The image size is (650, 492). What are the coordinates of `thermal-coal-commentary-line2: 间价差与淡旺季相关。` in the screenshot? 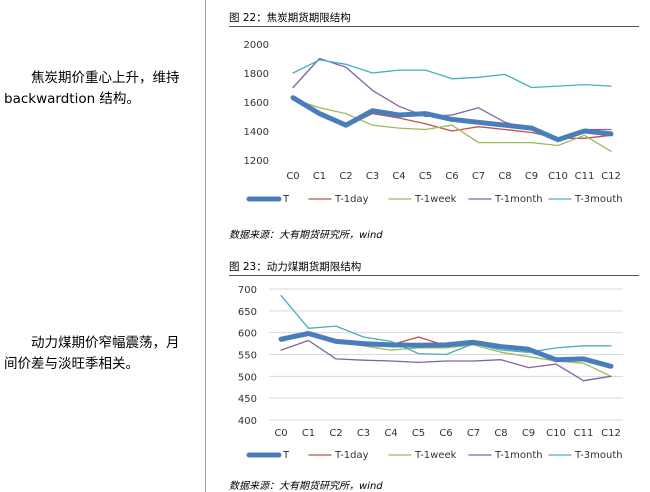 It's located at (71, 364).